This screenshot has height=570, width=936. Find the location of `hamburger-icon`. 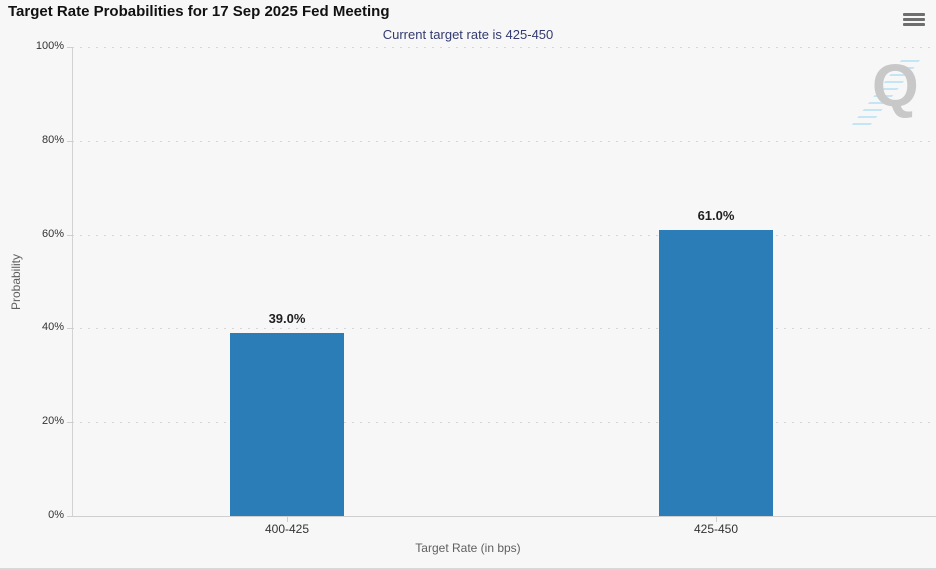

hamburger-icon is located at coordinates (914, 19).